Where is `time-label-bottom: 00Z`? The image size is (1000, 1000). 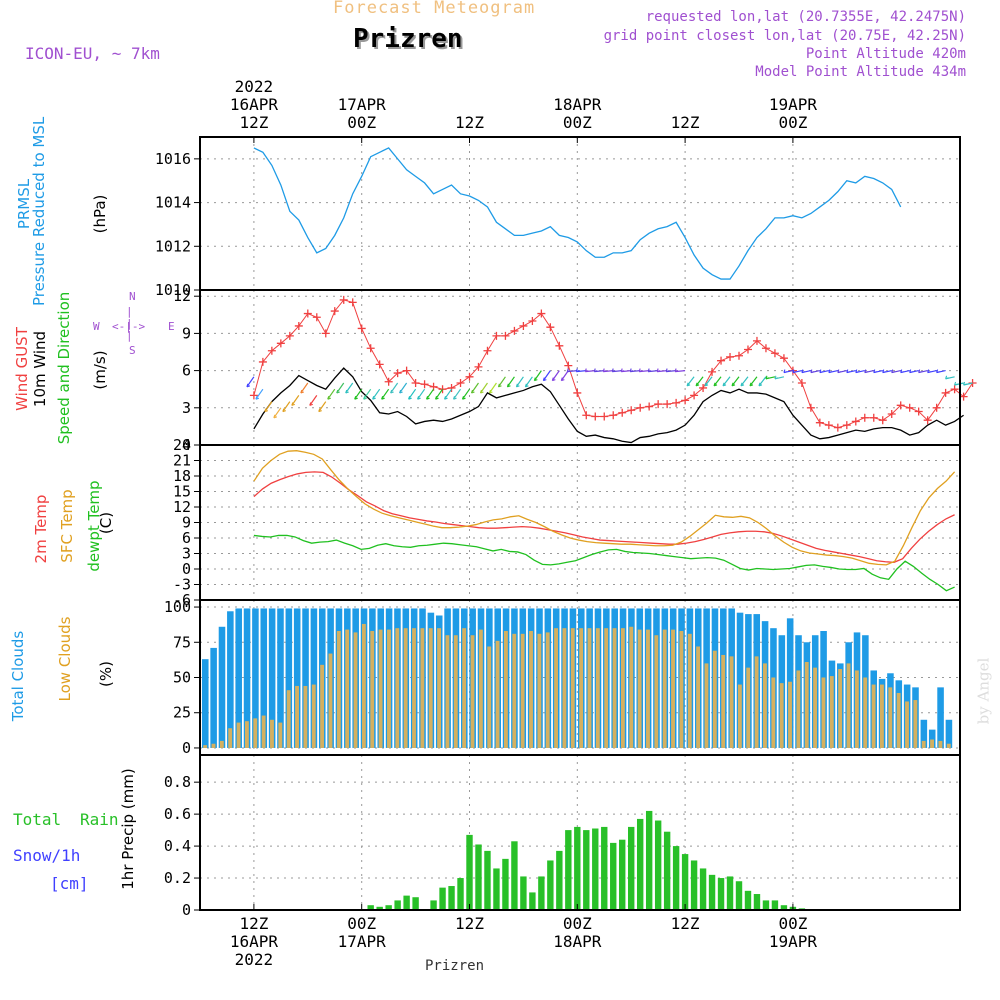
time-label-bottom: 00Z is located at coordinates (792, 923).